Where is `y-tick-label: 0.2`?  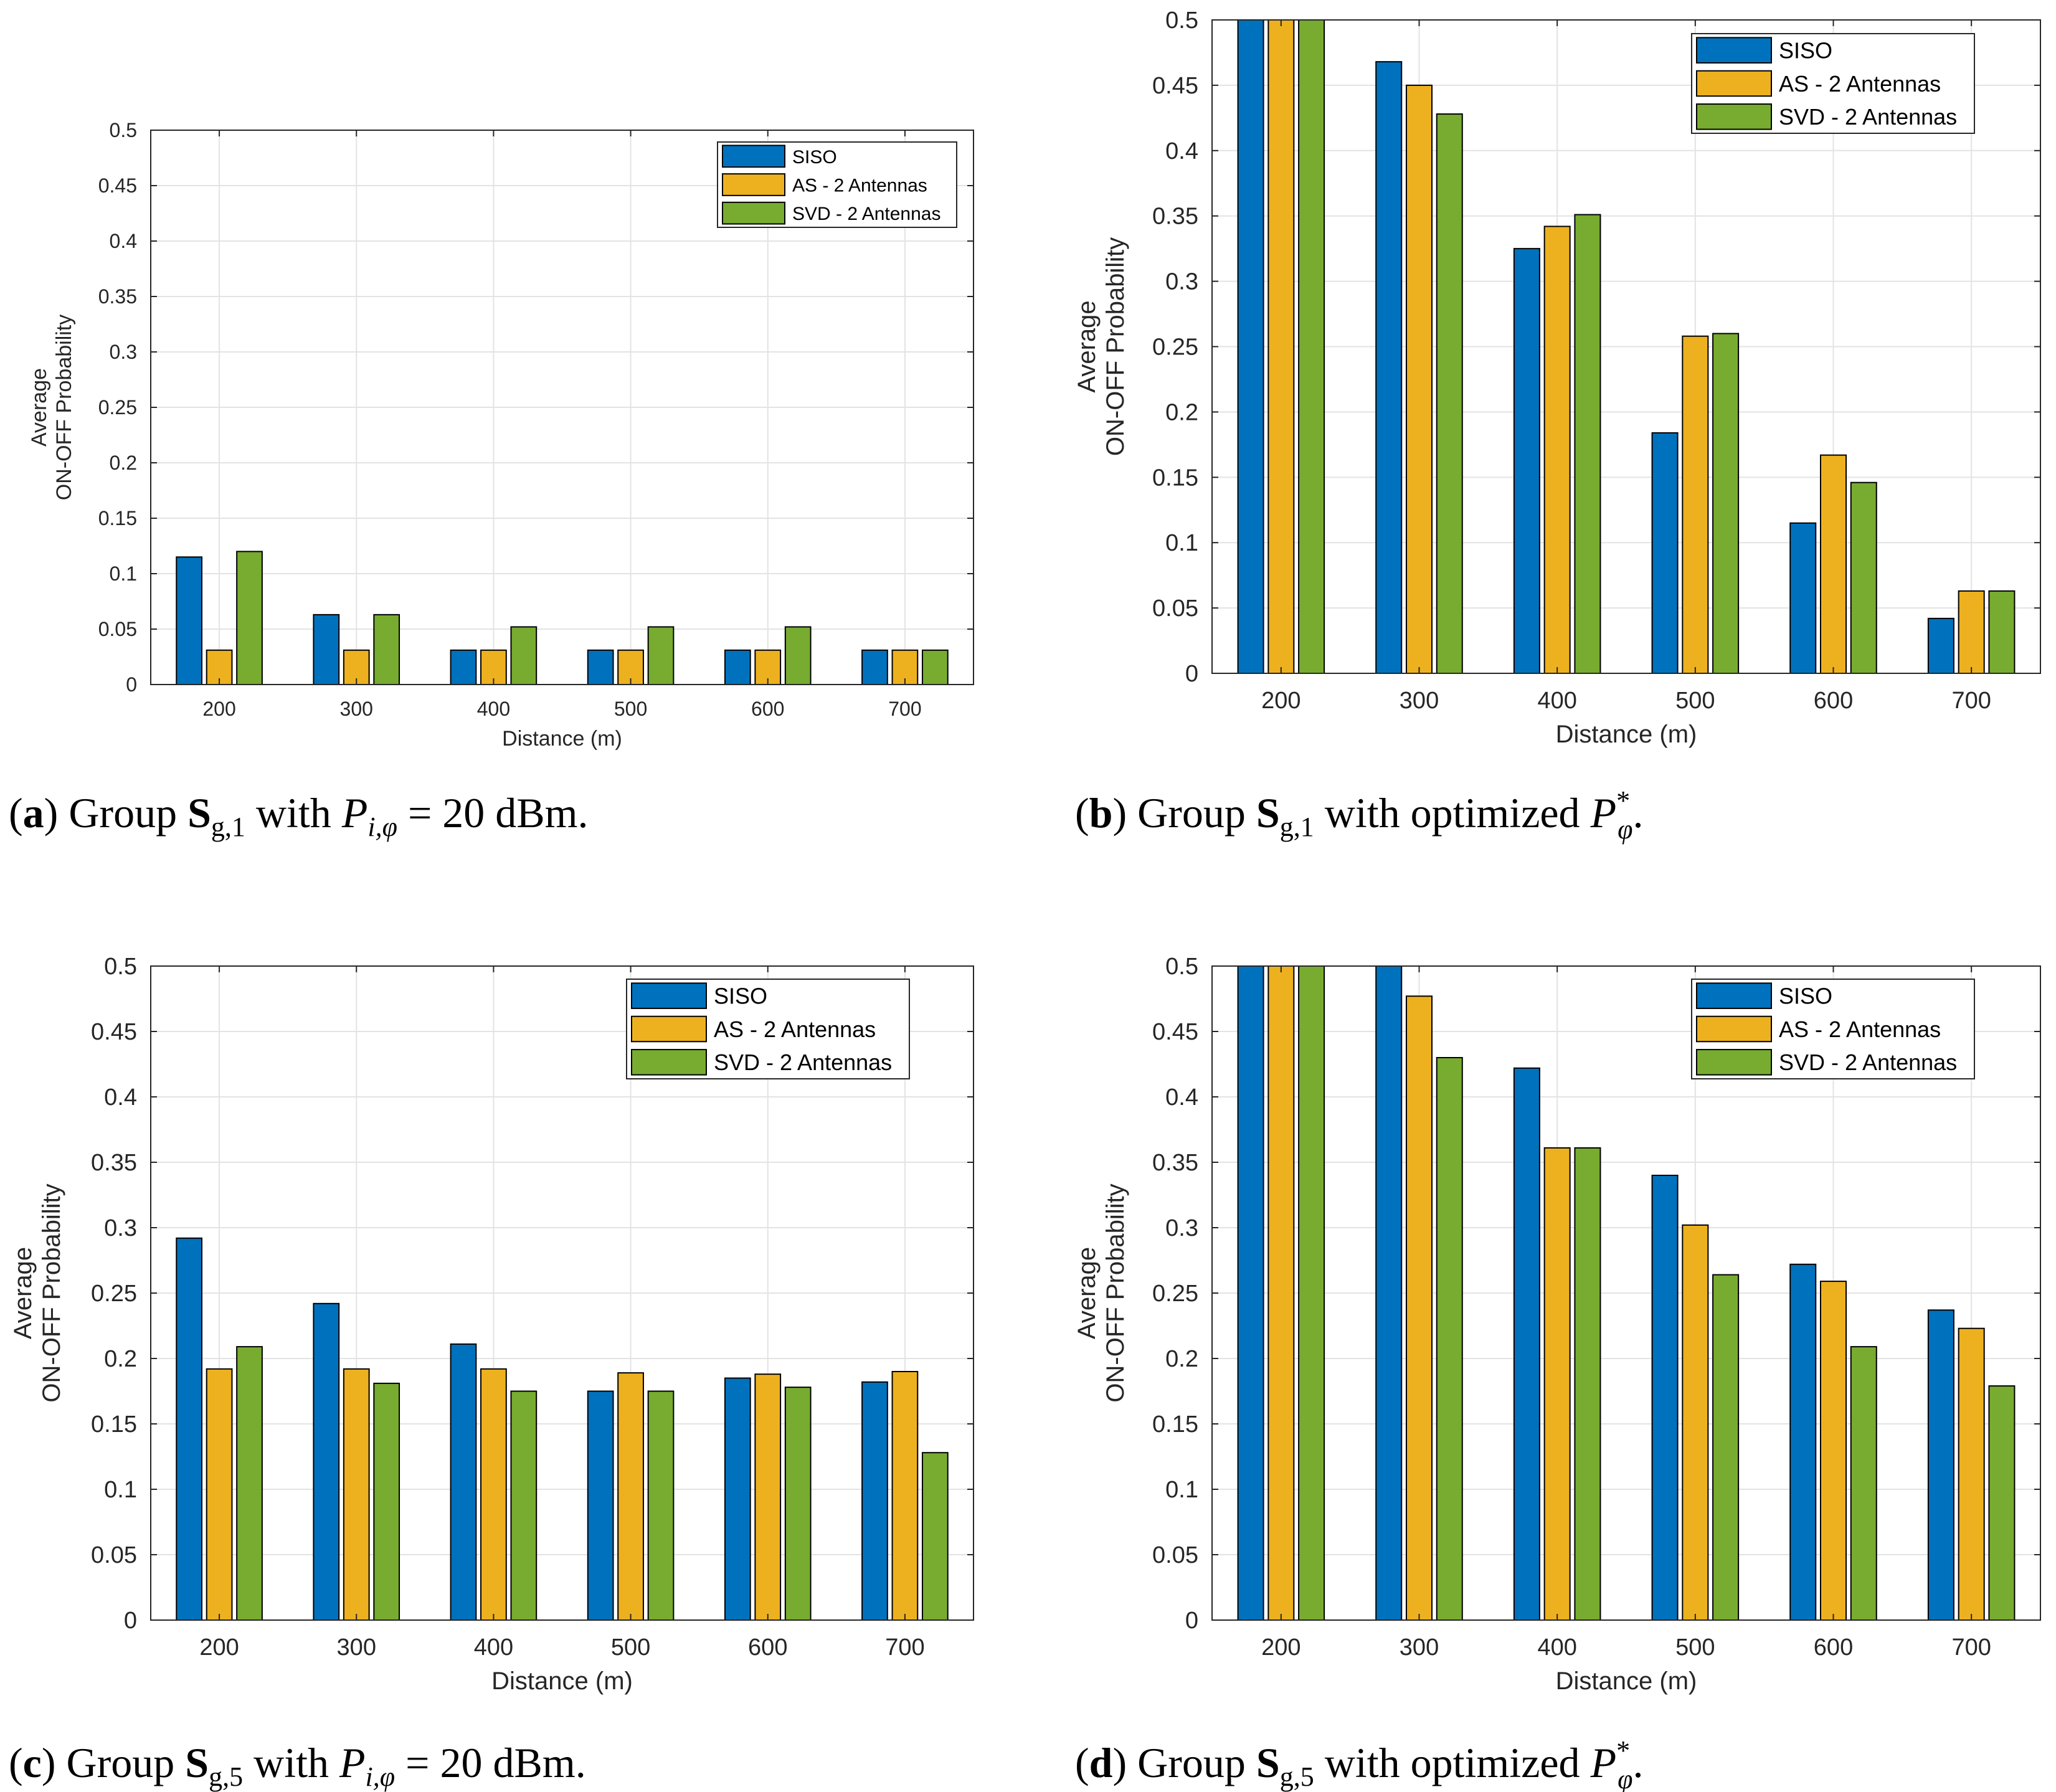 y-tick-label: 0.2 is located at coordinates (1181, 412).